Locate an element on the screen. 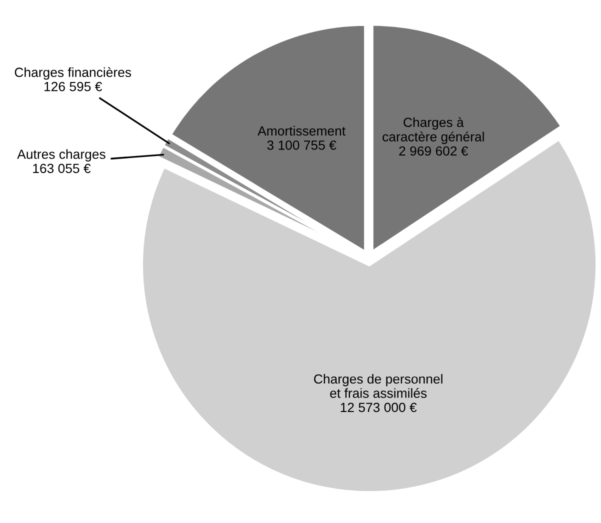  slice-label: Charges de personnel et frais assimilés is located at coordinates (378, 386).